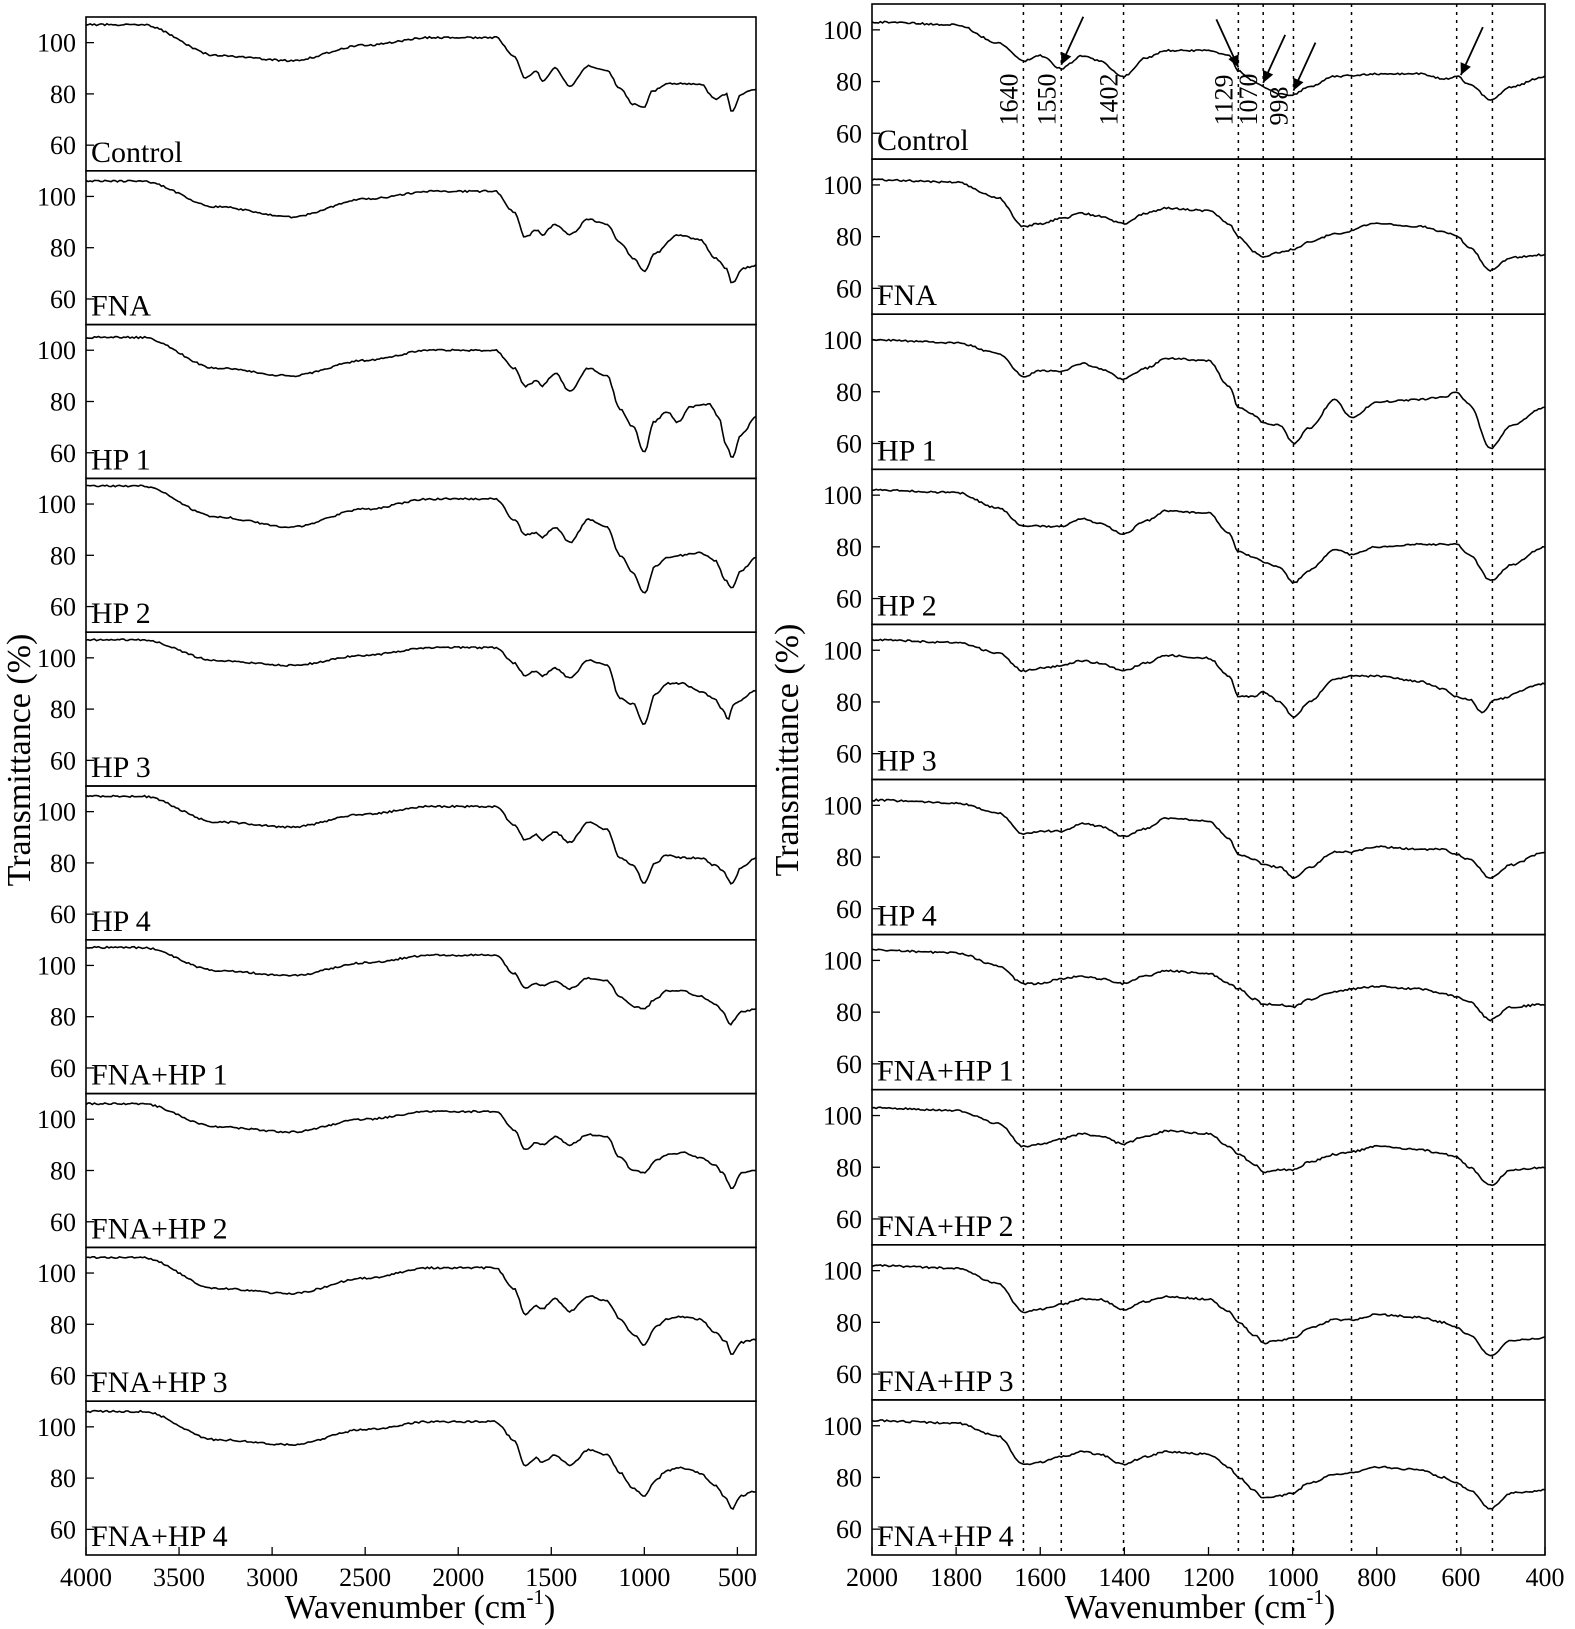 Image resolution: width=1575 pixels, height=1629 pixels. I want to click on x-tick-label: 1400, so click(1124, 1577).